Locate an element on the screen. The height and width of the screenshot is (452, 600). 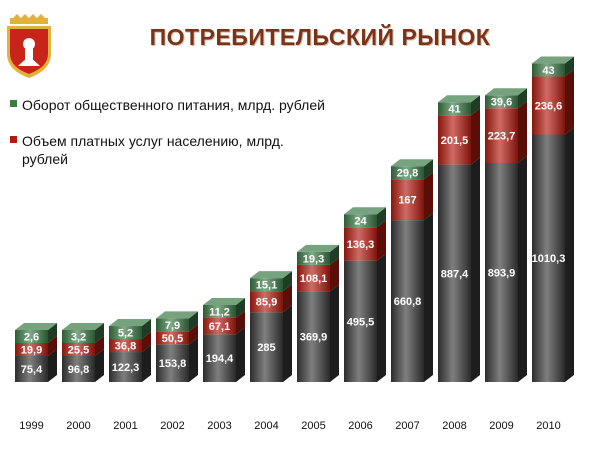
data-label: 495,5 is located at coordinates (361, 322).